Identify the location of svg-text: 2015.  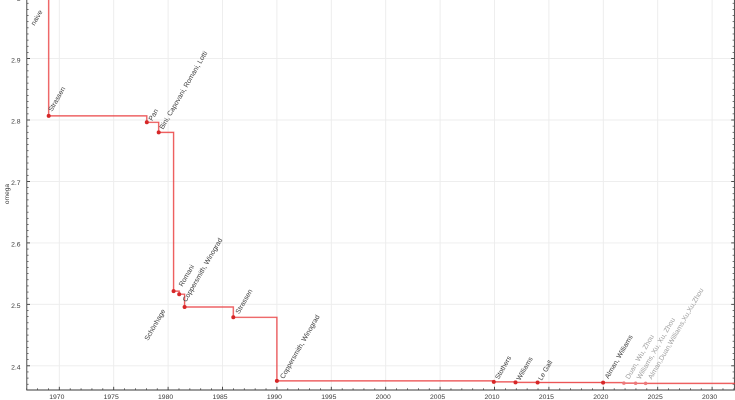
(546, 397).